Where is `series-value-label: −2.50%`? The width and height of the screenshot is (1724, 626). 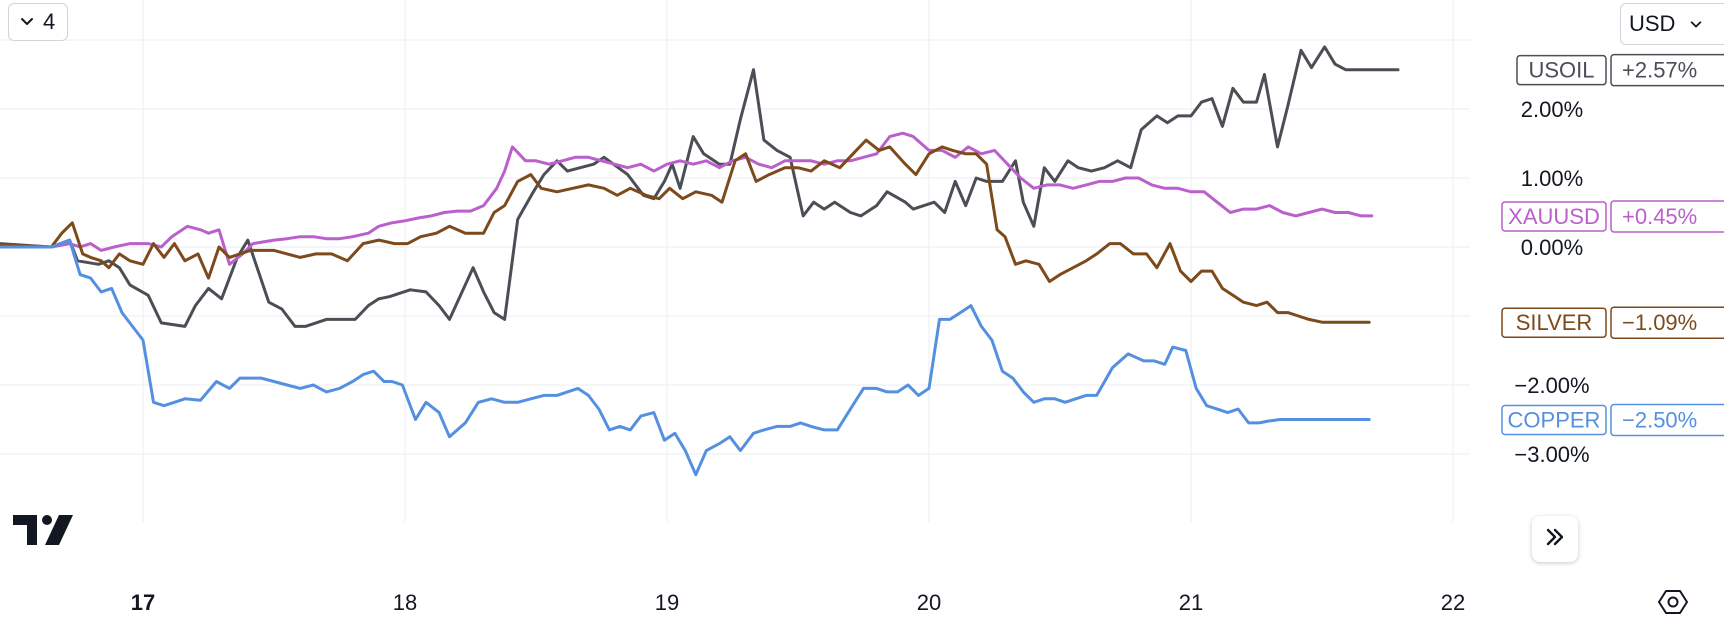
series-value-label: −2.50% is located at coordinates (1659, 420).